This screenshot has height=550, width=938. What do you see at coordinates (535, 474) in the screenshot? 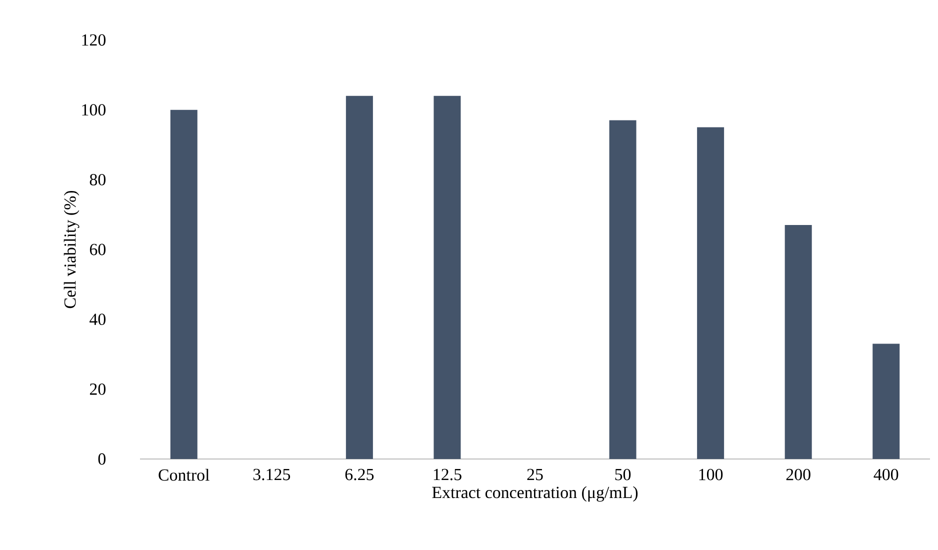
I see `x-tick-label: 25` at bounding box center [535, 474].